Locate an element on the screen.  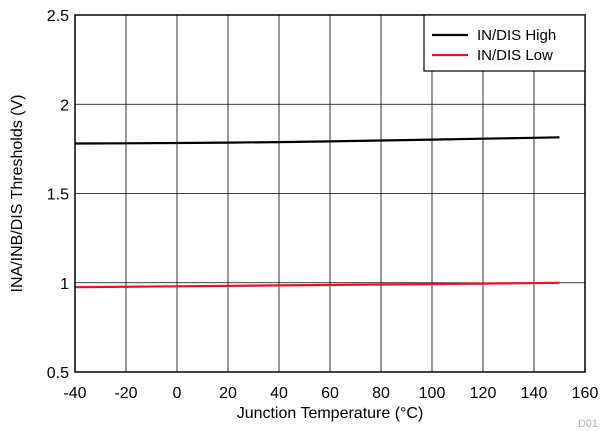
series-line-low is located at coordinates (317, 285).